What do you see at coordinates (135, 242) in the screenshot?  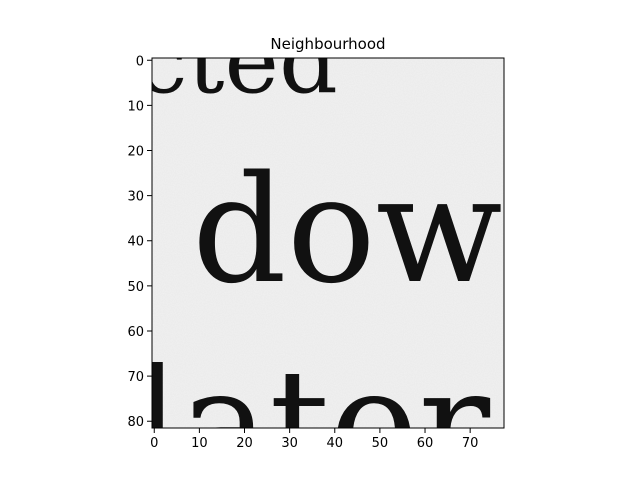 I see `y-tick-label: 40` at bounding box center [135, 242].